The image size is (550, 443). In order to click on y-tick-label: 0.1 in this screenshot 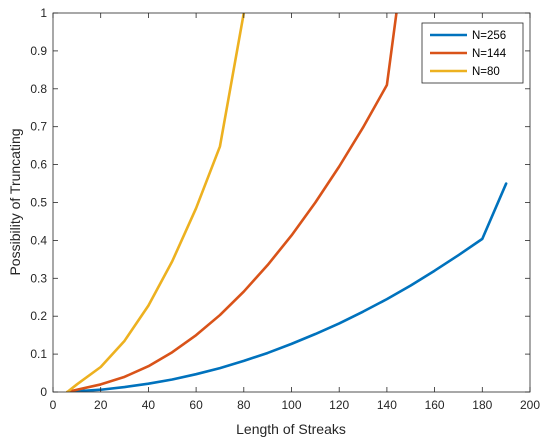, I will do `click(38, 354)`.